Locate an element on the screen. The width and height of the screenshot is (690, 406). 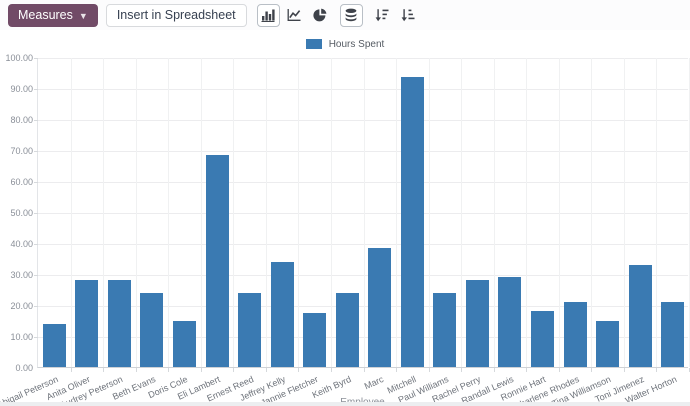
bar-chart-toggle is located at coordinates (268, 15).